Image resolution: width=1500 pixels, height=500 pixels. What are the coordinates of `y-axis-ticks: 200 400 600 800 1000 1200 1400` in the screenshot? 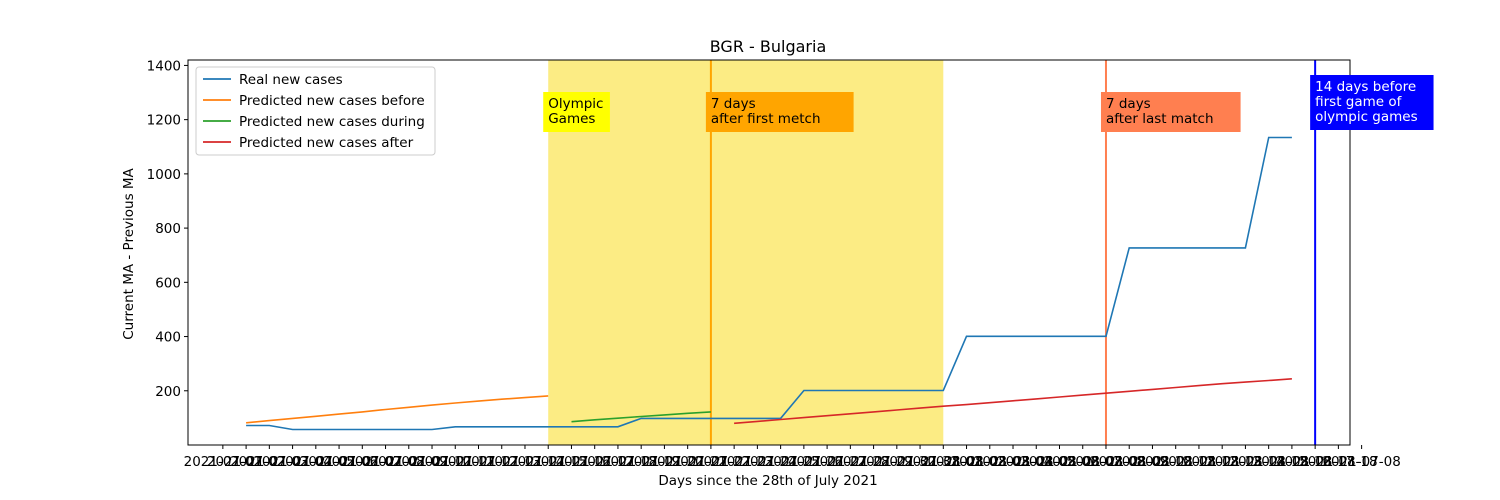 It's located at (167, 229).